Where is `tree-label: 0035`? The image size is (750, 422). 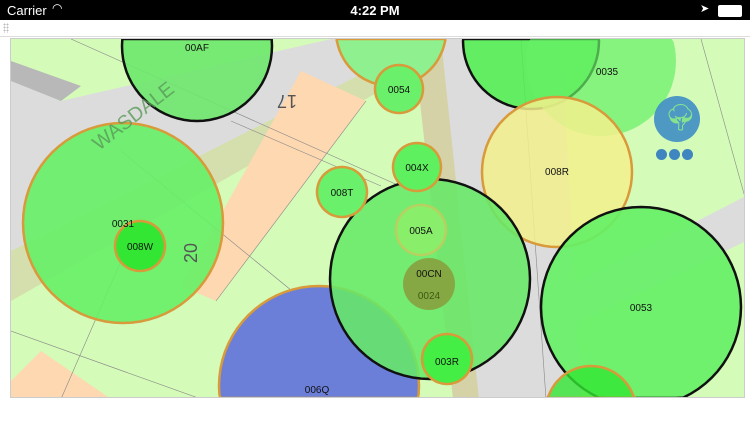
tree-label: 0035 is located at coordinates (607, 72).